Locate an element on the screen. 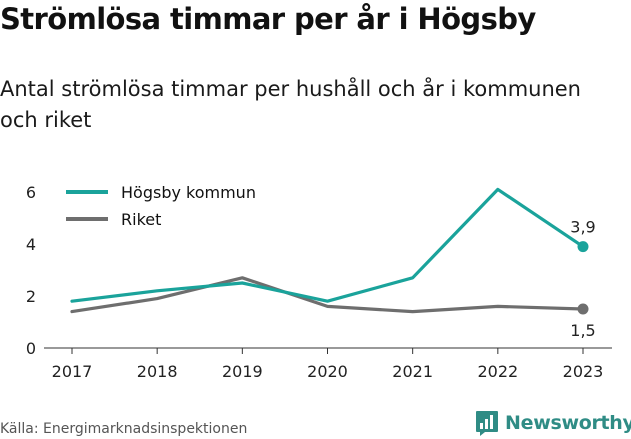 The image size is (631, 439). brand-logo: Newsworthy is located at coordinates (553, 423).